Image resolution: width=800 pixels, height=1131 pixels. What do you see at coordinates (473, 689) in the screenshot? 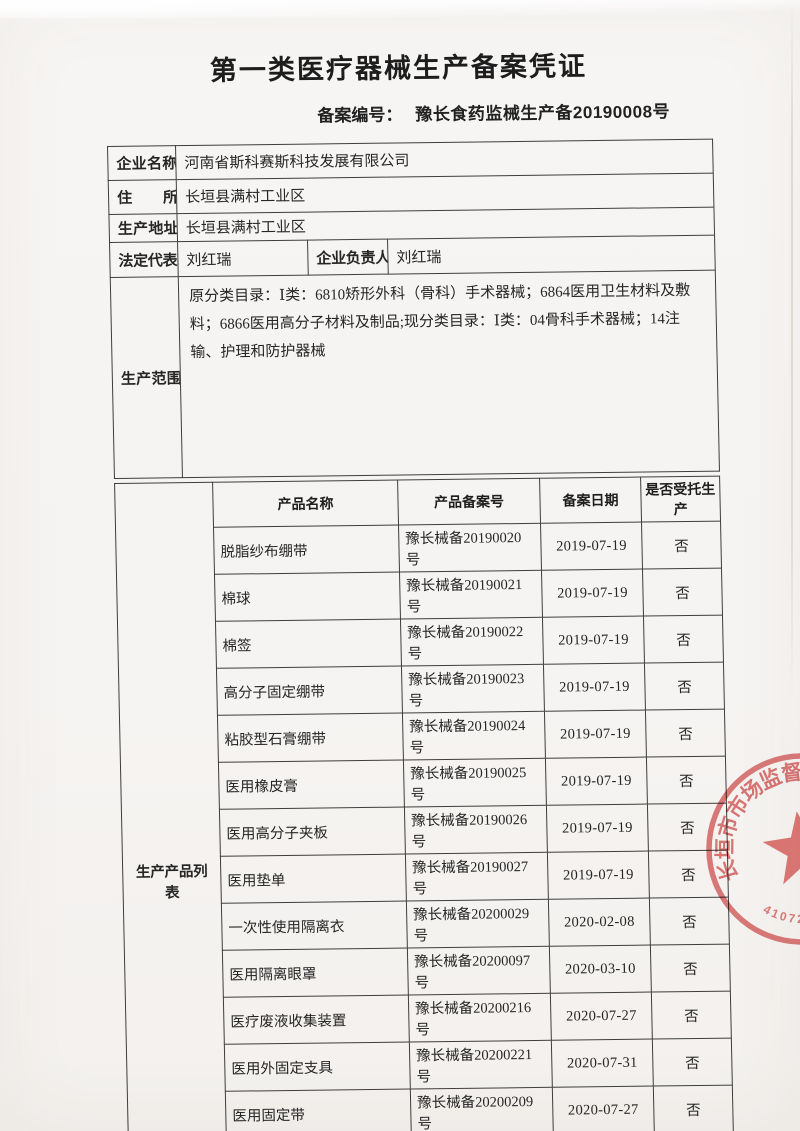
I see `product-record-no-cell: 豫长械备20190023号` at bounding box center [473, 689].